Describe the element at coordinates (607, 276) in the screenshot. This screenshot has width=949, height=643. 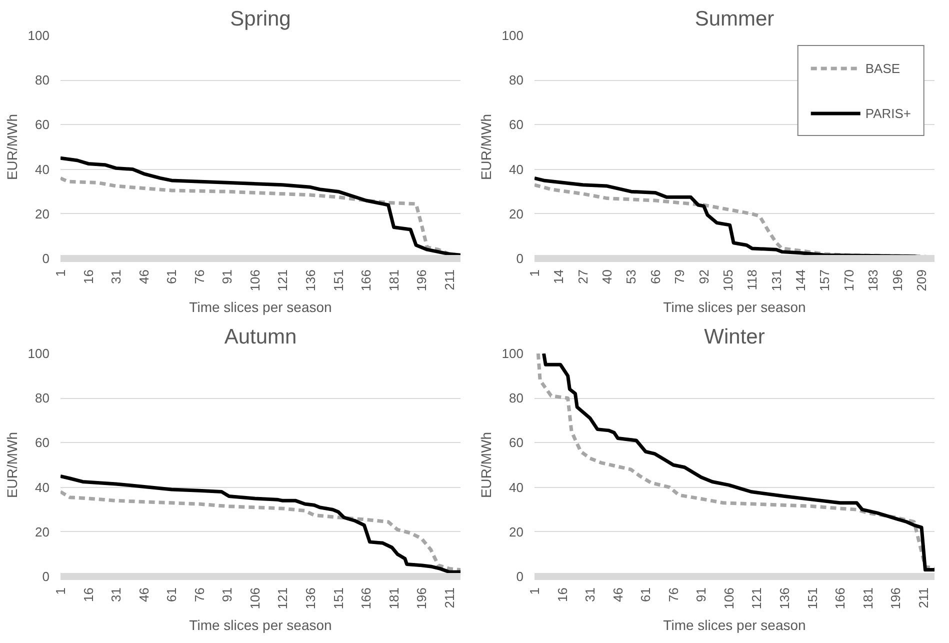
I see `x-tick-label: 40` at that location.